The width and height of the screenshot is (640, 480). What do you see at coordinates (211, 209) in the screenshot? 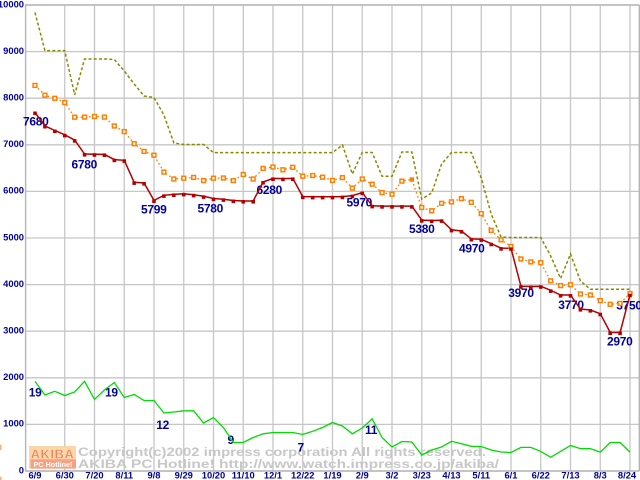
I see `svg-text: 5780` at bounding box center [211, 209].